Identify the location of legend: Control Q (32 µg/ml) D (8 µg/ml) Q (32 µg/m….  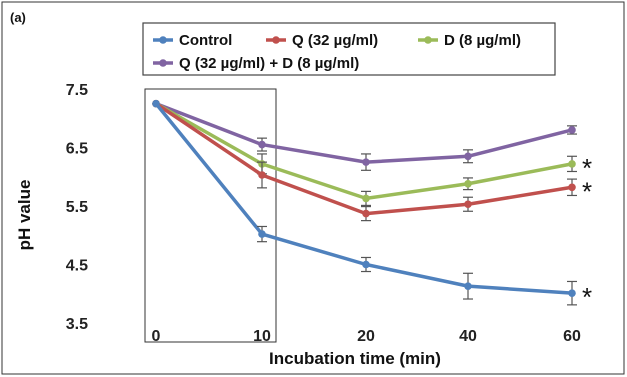
(337, 52).